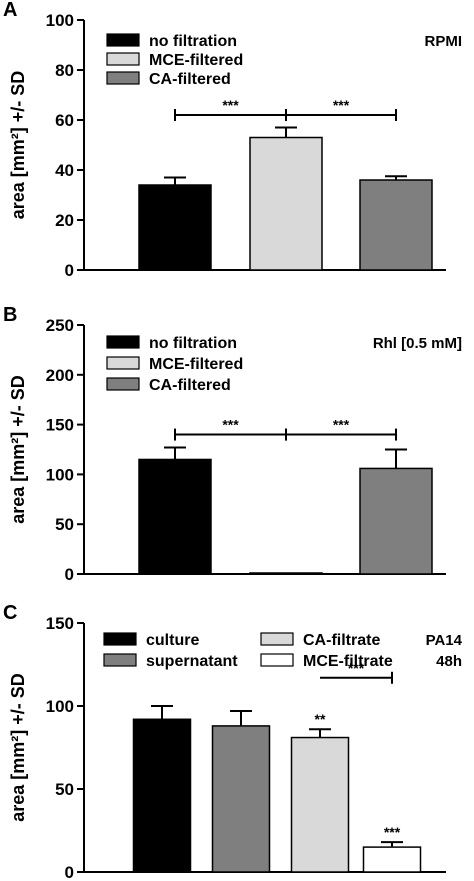 This screenshot has height=881, width=474. I want to click on panel-letter: A, so click(10, 10).